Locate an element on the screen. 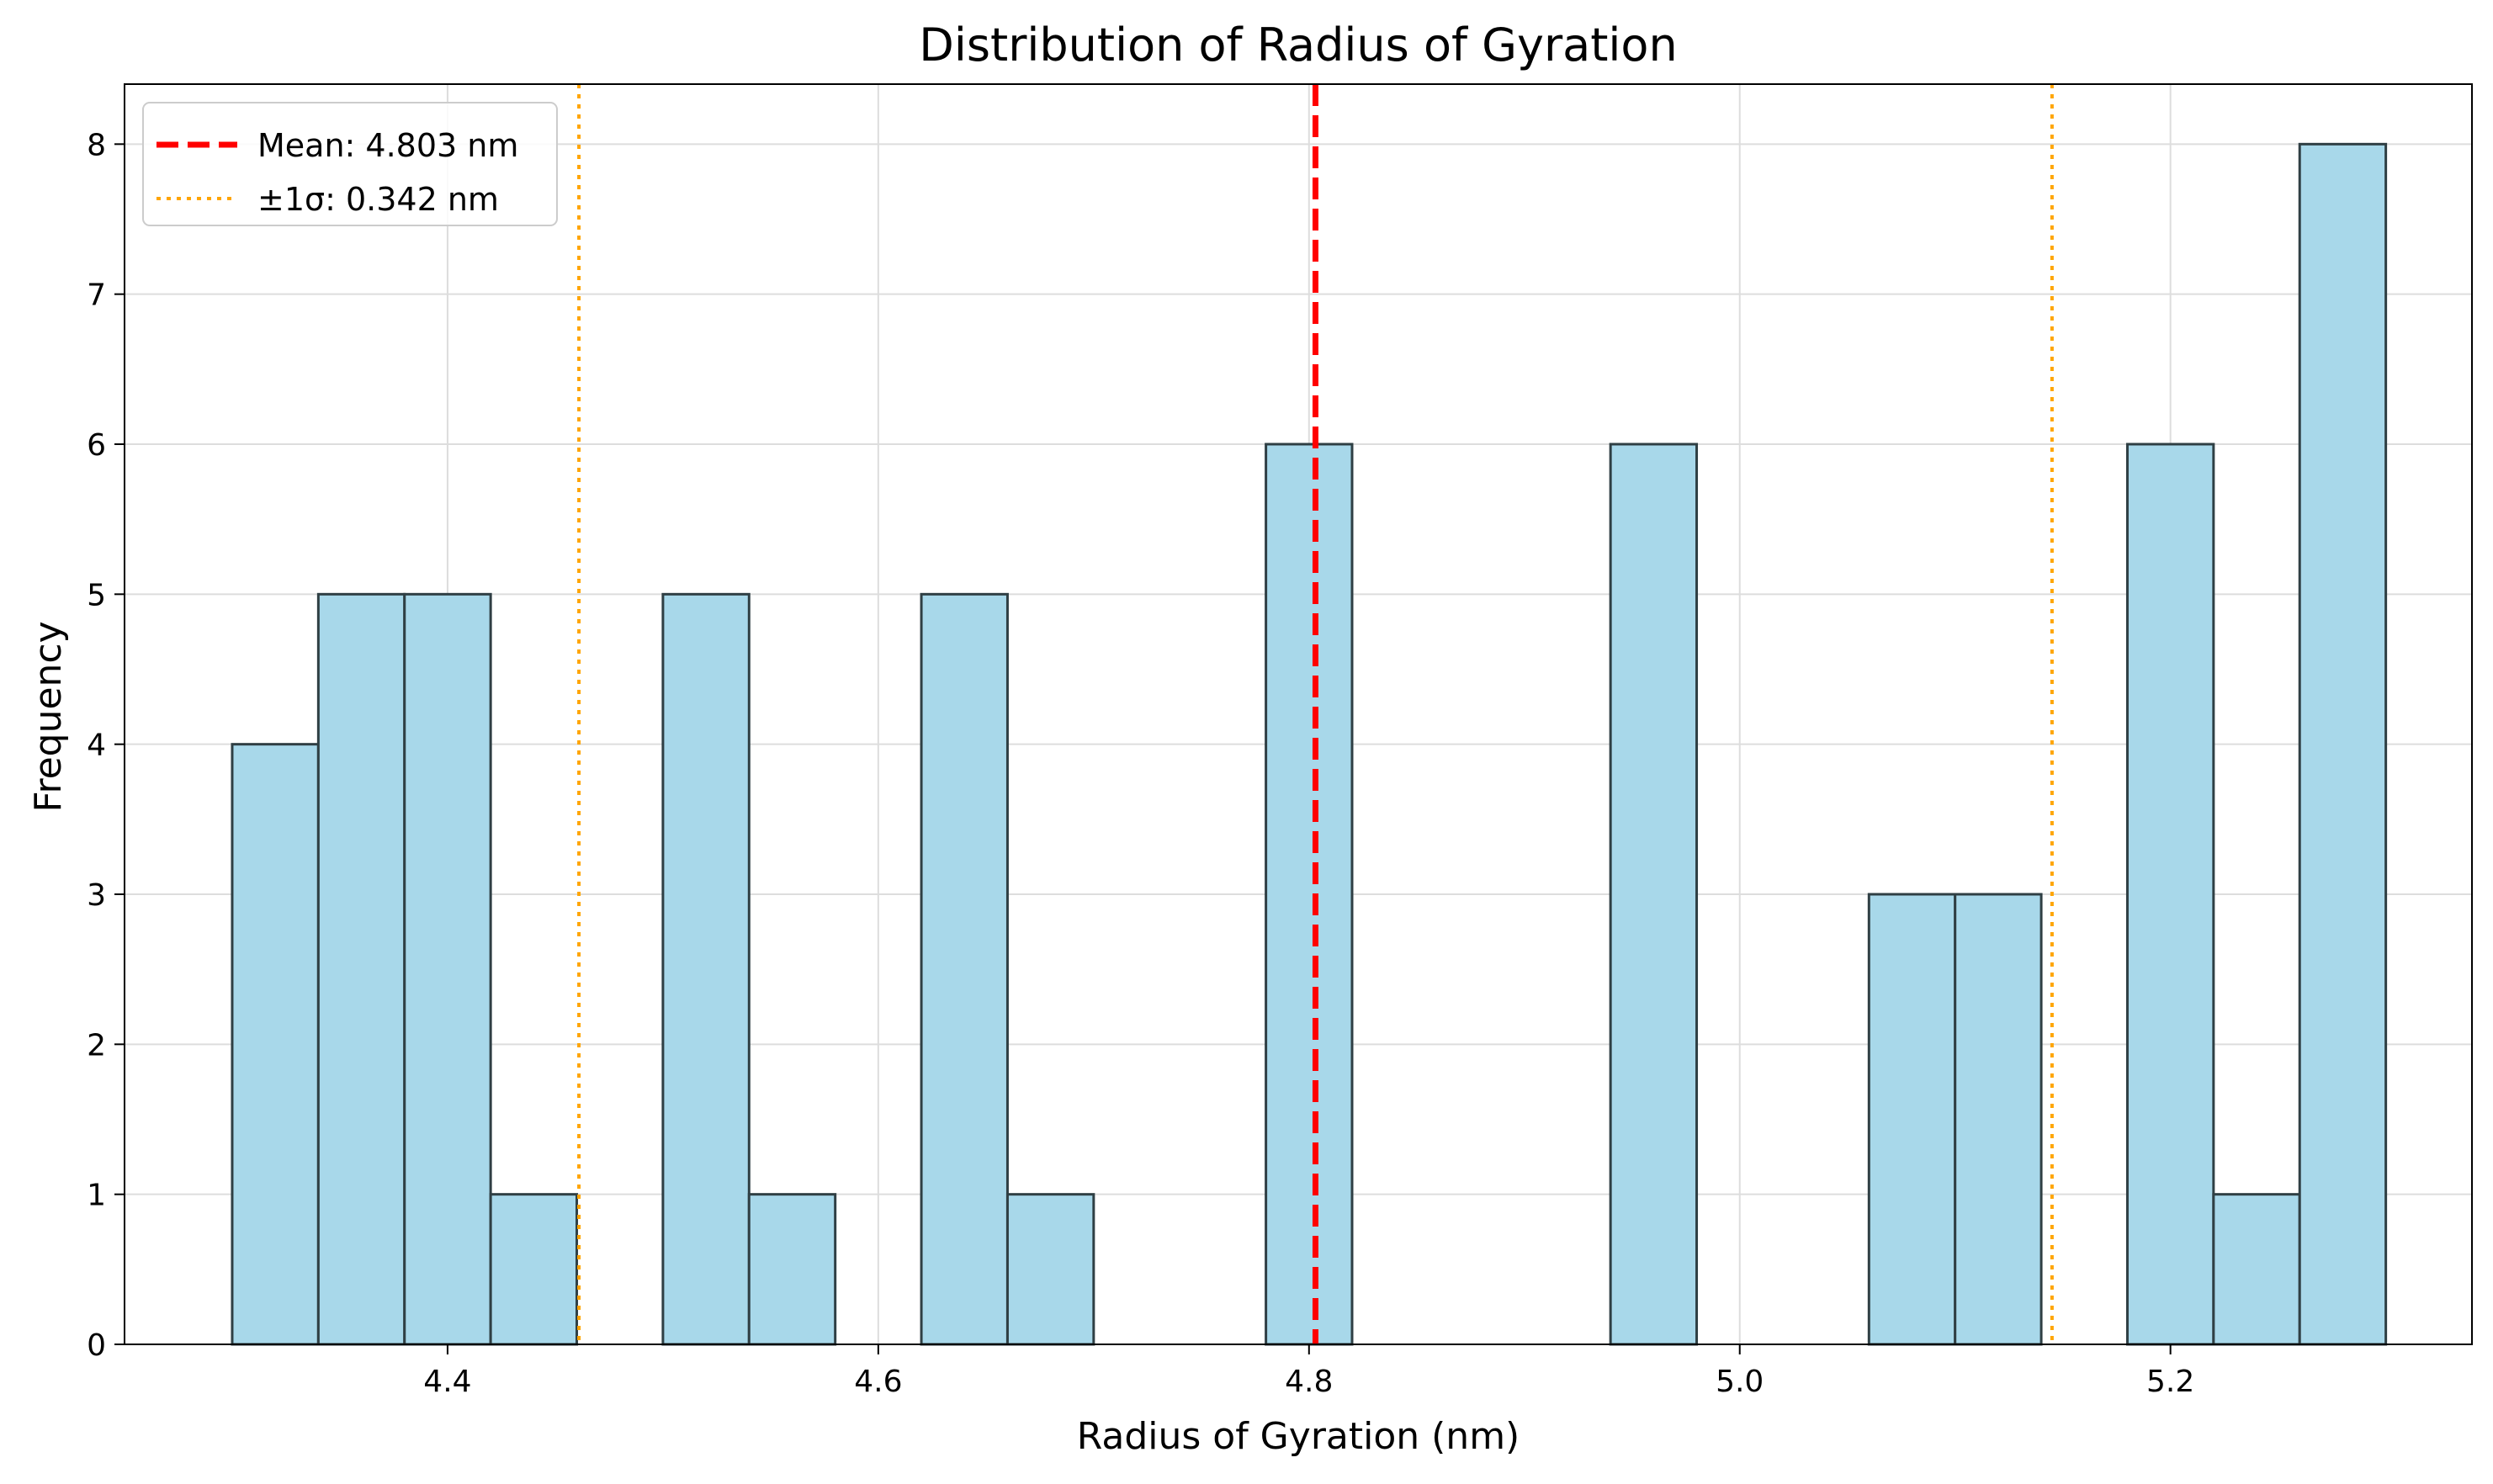 The width and height of the screenshot is (2493, 1484). chart-title: Distribution of Radius of Gyration is located at coordinates (1298, 45).